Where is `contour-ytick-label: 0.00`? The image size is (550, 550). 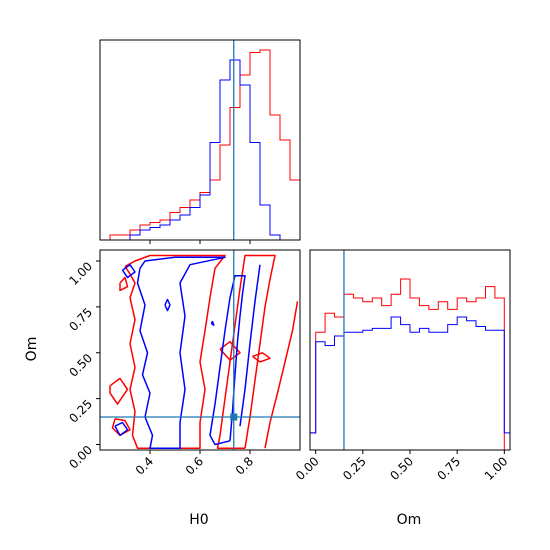
contour-ytick-label: 0.00 is located at coordinates (80, 457).